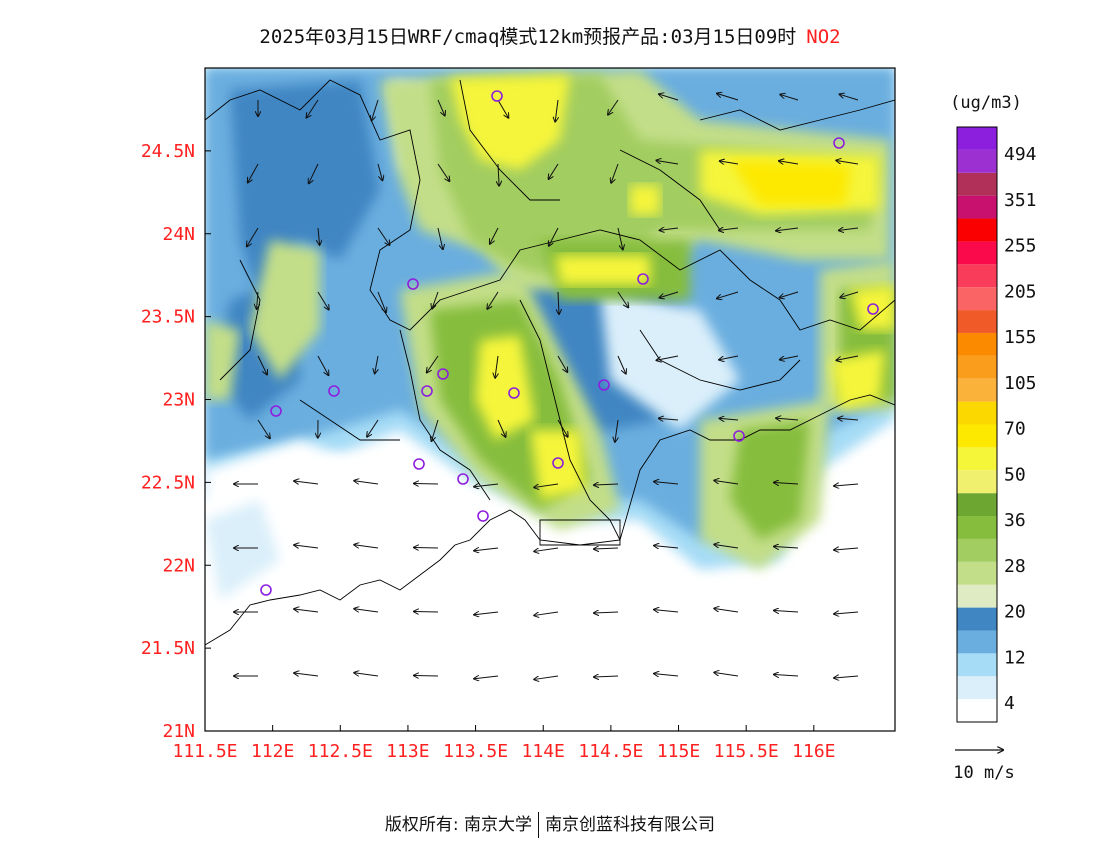 Image resolution: width=1100 pixels, height=850 pixels. What do you see at coordinates (458, 825) in the screenshot?
I see `copyright-left: 版权所有: 南京大学` at bounding box center [458, 825].